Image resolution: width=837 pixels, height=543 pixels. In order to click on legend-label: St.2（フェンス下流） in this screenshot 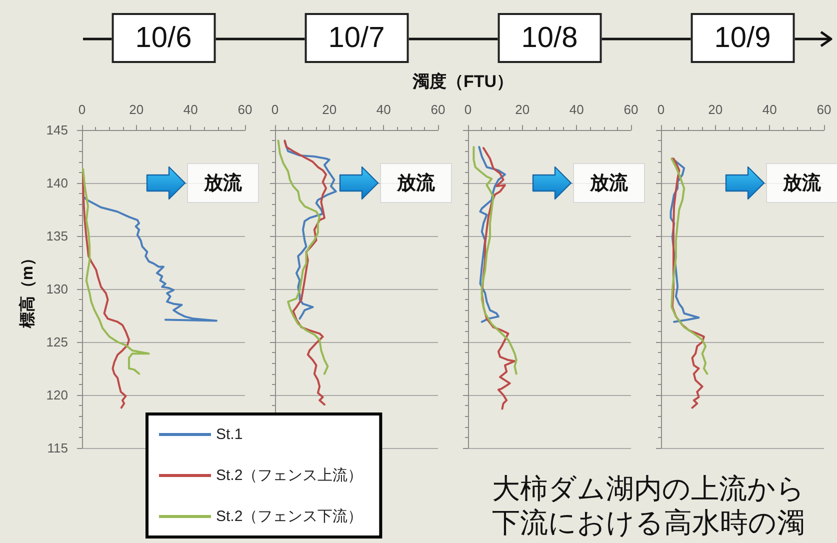, I will do `click(289, 516)`.